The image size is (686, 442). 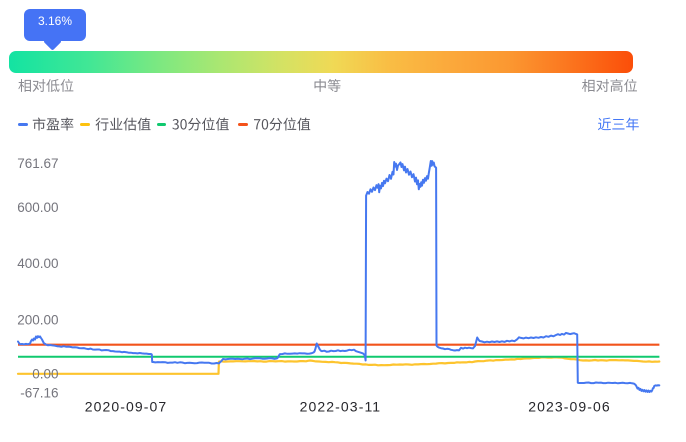 I want to click on svg-text: 0.00, so click(x=45, y=374).